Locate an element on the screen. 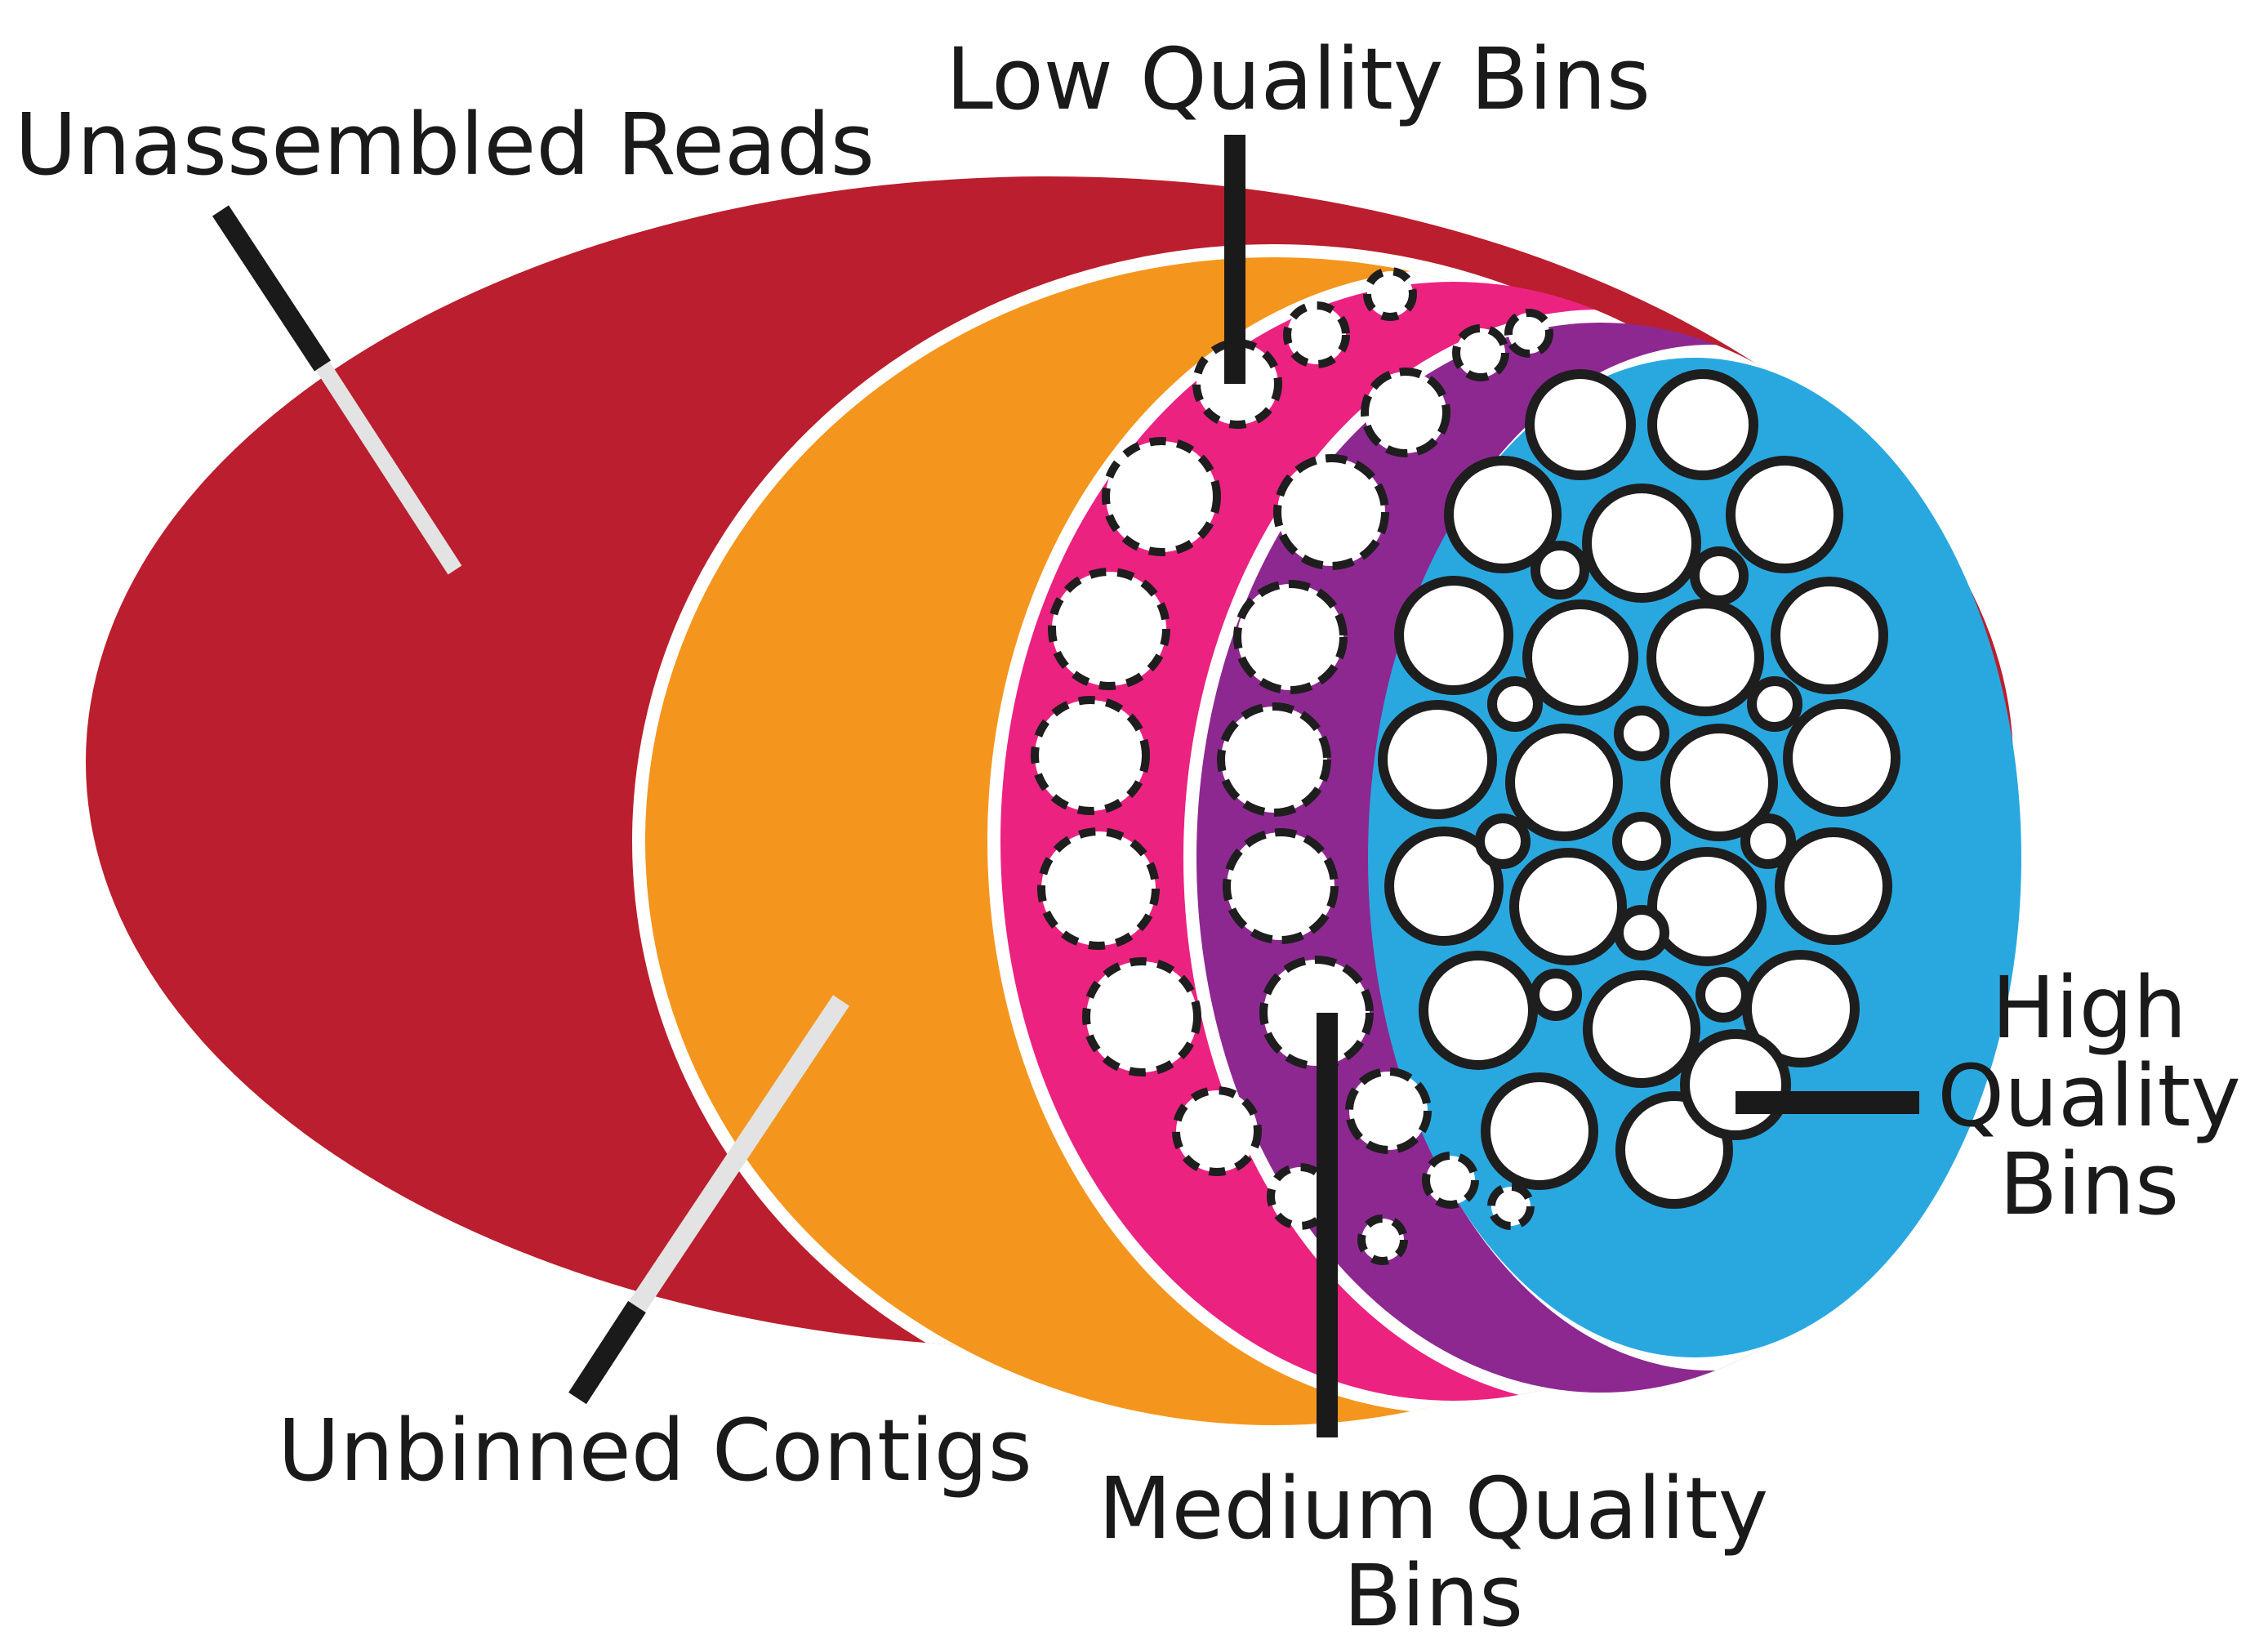  high-quality-bins-label-line1: High is located at coordinates (2088, 1008).